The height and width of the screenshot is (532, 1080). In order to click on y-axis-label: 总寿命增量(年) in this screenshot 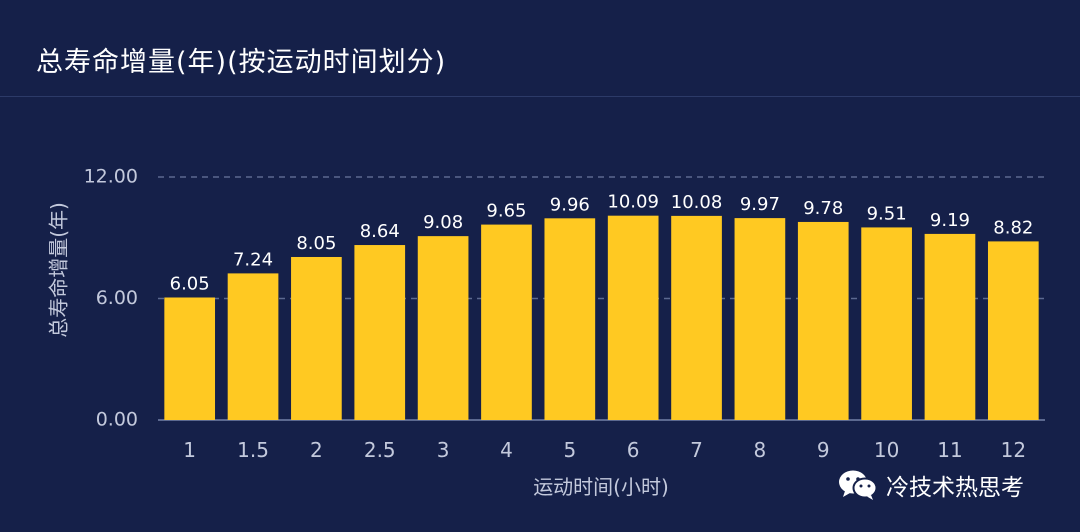, I will do `click(59, 270)`.